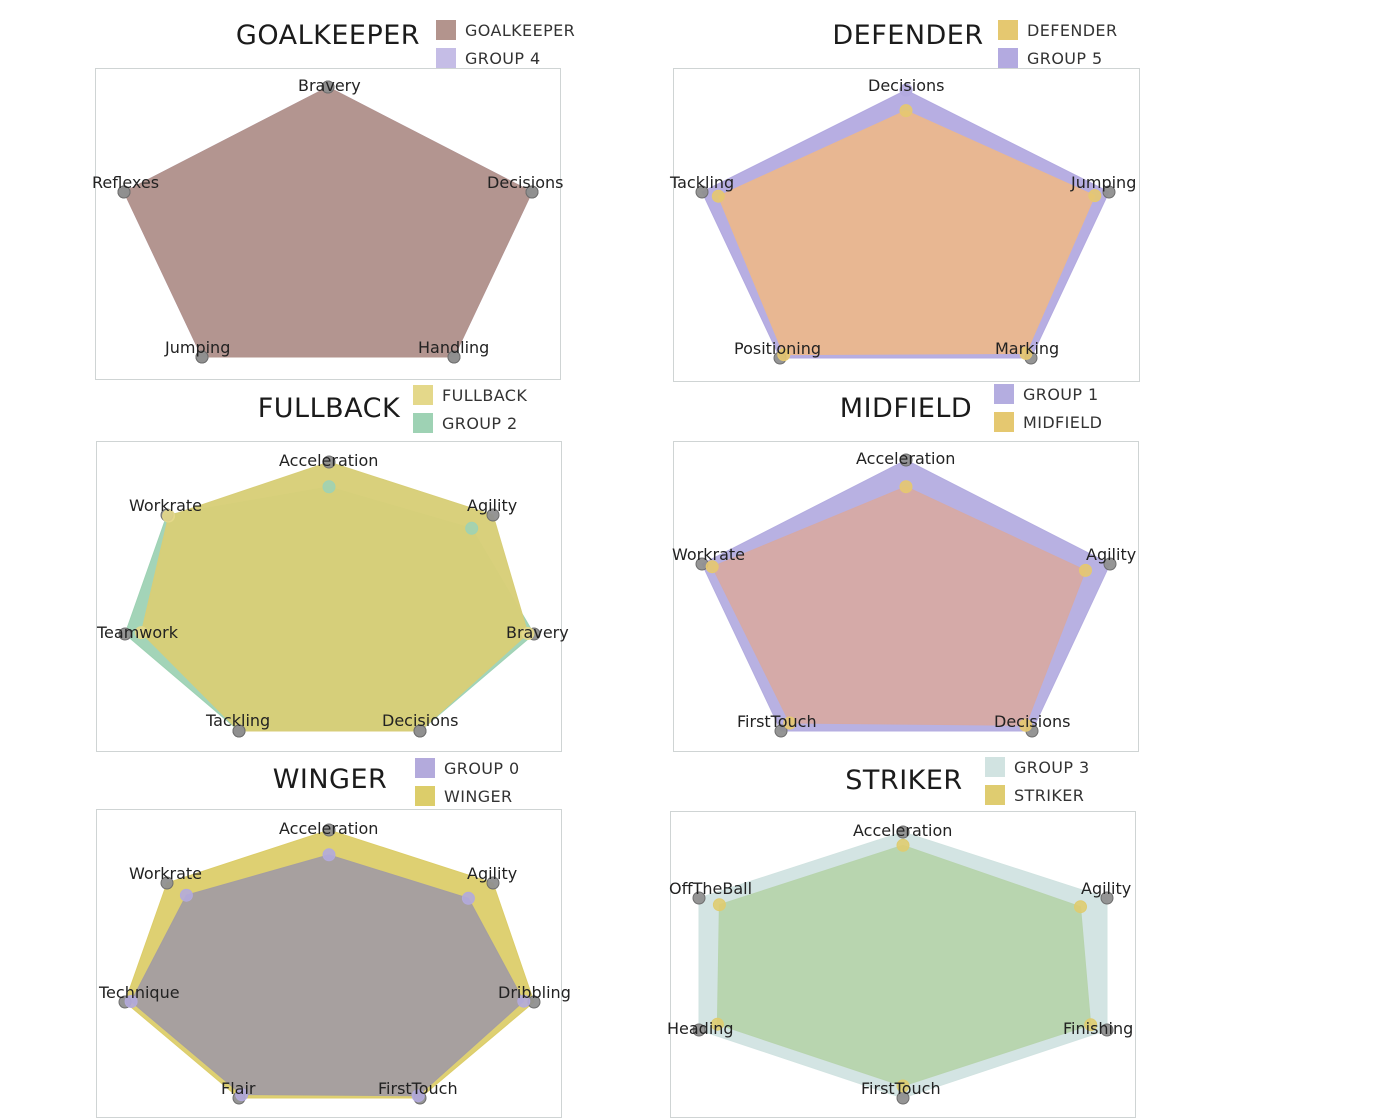 The image size is (1400, 1120). Describe the element at coordinates (505, 58) in the screenshot. I see `legend-item: GROUP 4` at that location.